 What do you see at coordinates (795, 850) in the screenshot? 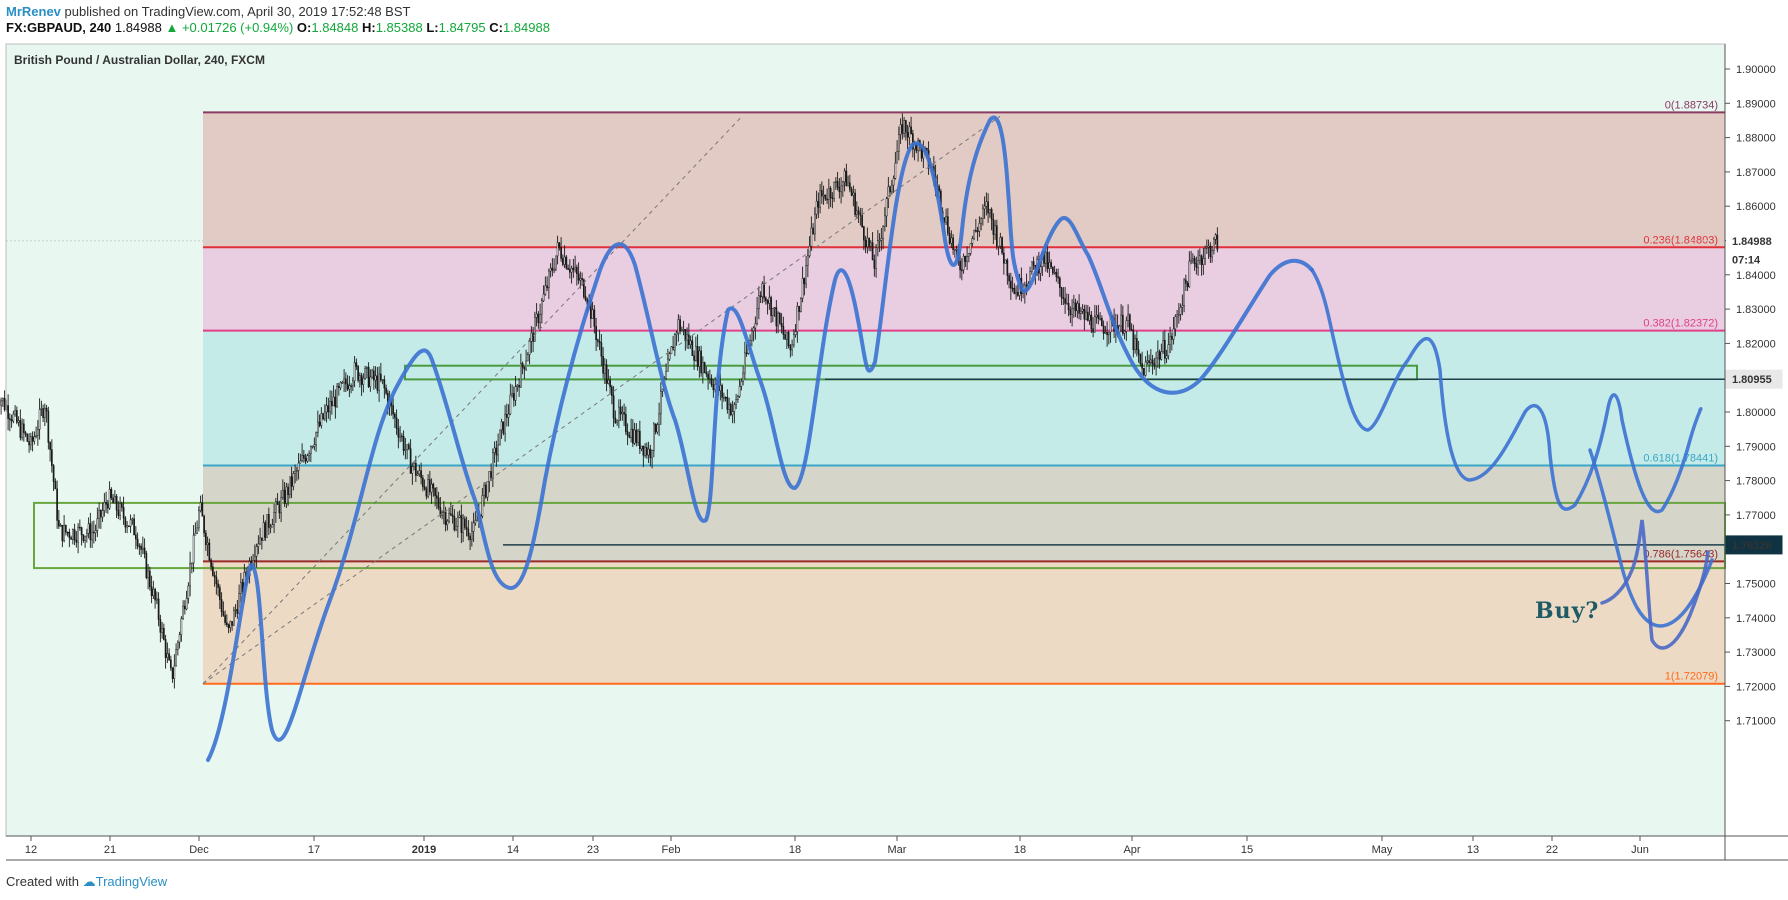
I see `x-tick-label: 18` at bounding box center [795, 850].